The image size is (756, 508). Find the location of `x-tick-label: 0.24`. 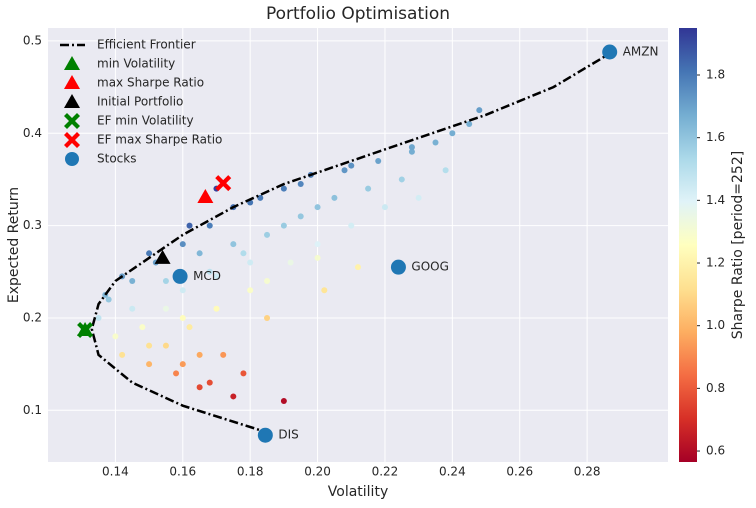

x-tick-label: 0.24 is located at coordinates (452, 472).